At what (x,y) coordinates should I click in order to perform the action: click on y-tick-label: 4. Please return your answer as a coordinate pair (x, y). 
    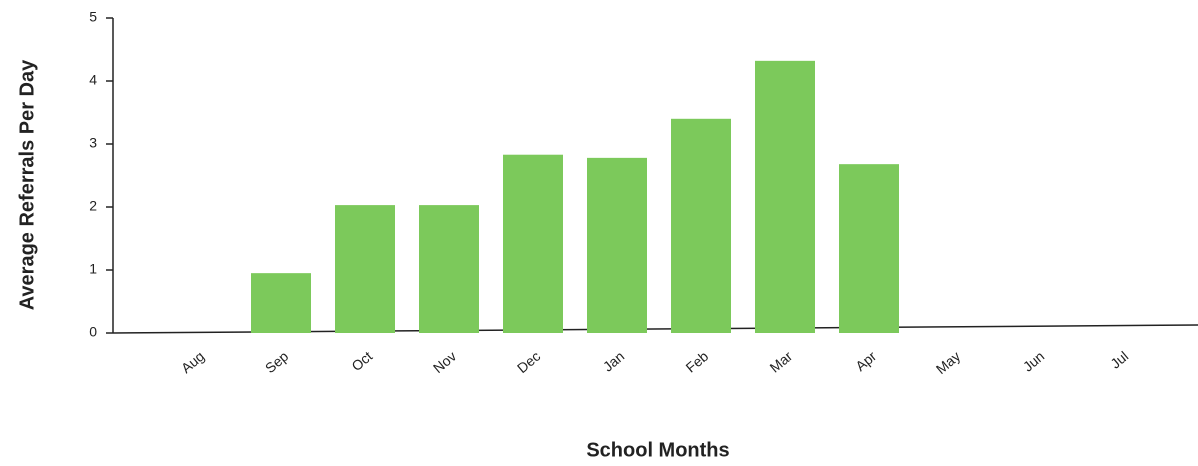
    Looking at the image, I should click on (93, 80).